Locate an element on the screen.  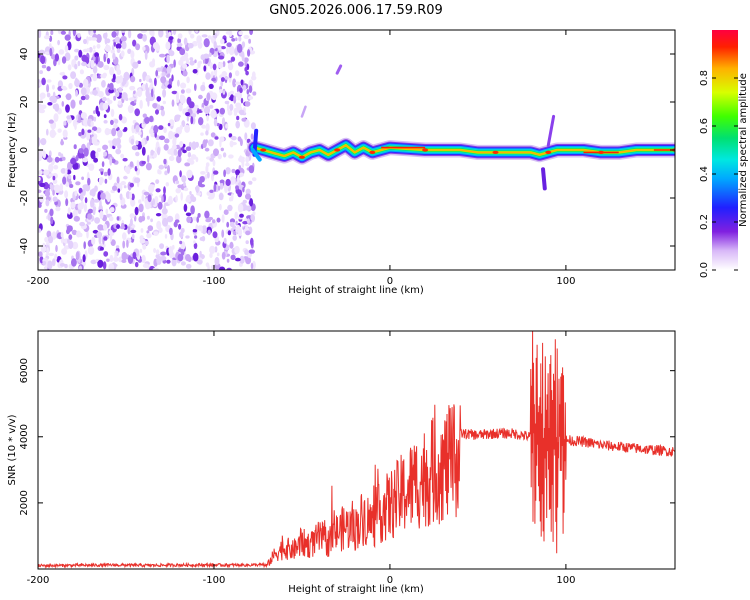
signal-ridge is located at coordinates (460, 127).